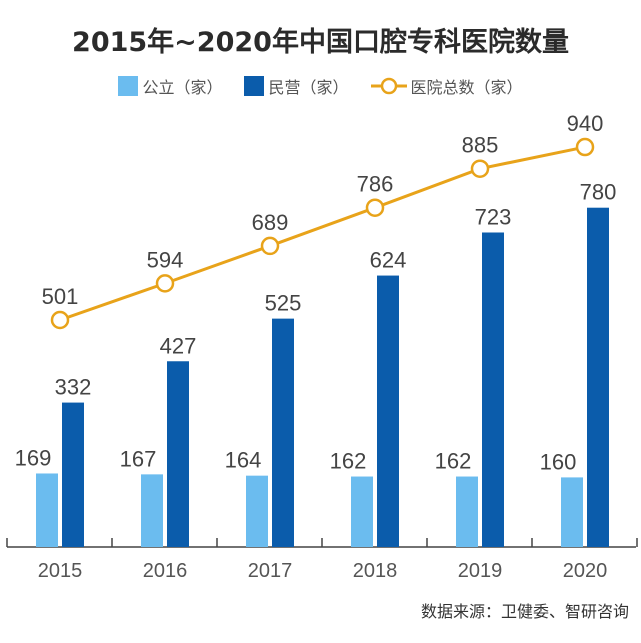 This screenshot has height=643, width=641. I want to click on total-label: 786, so click(375, 184).